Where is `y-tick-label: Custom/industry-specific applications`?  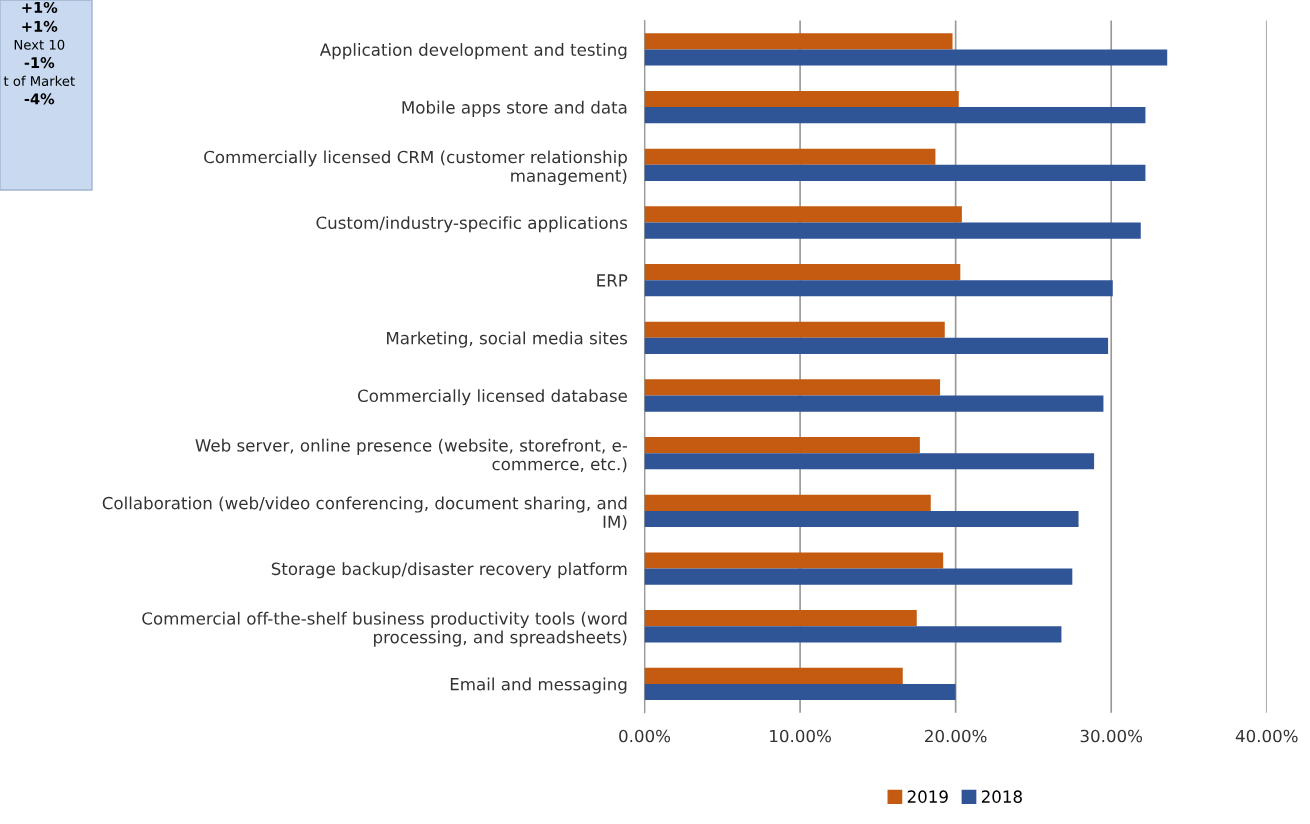
y-tick-label: Custom/industry-specific applications is located at coordinates (472, 224).